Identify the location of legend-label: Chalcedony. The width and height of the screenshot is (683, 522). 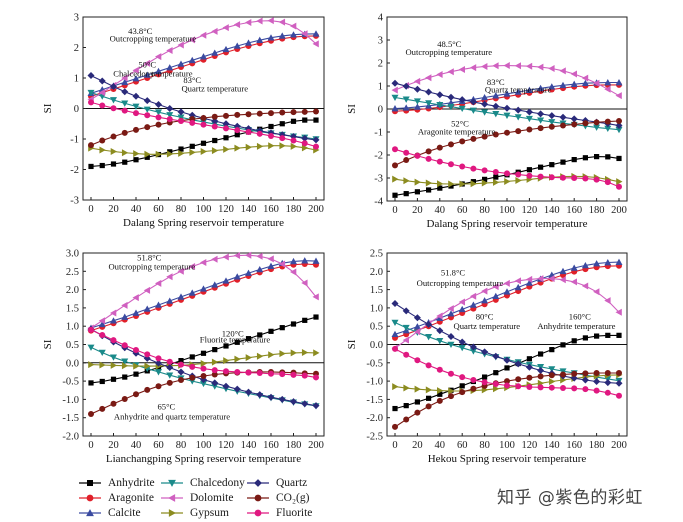
(217, 483).